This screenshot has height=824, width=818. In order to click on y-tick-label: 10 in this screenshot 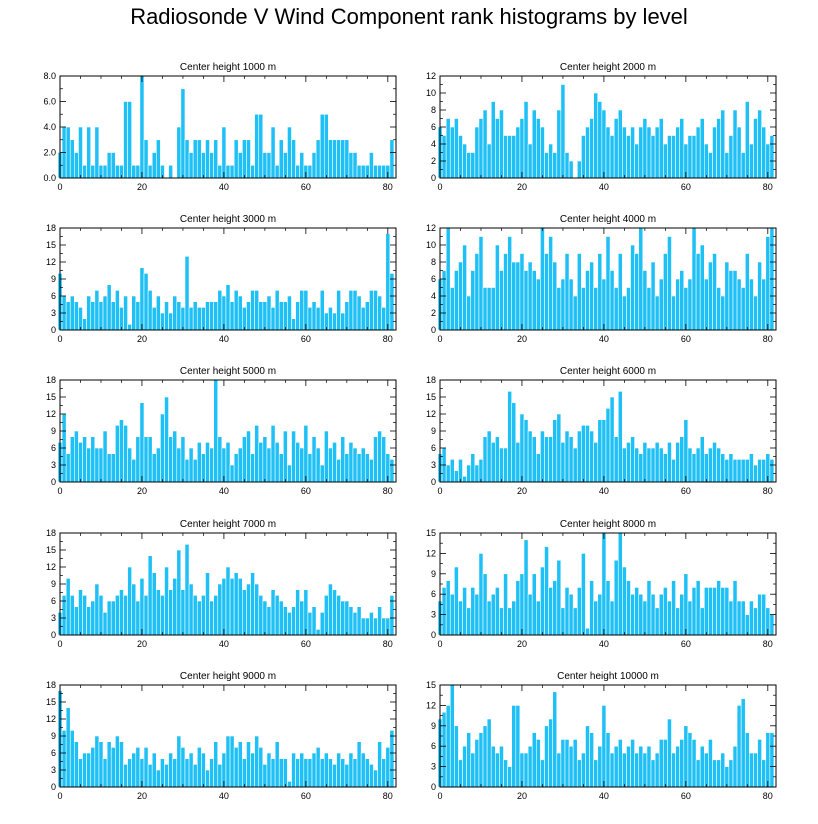, I will do `click(431, 93)`.